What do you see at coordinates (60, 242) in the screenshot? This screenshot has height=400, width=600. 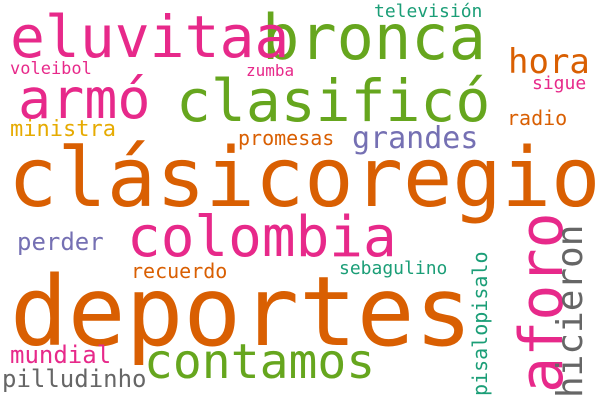 I see `word-perder: perder` at bounding box center [60, 242].